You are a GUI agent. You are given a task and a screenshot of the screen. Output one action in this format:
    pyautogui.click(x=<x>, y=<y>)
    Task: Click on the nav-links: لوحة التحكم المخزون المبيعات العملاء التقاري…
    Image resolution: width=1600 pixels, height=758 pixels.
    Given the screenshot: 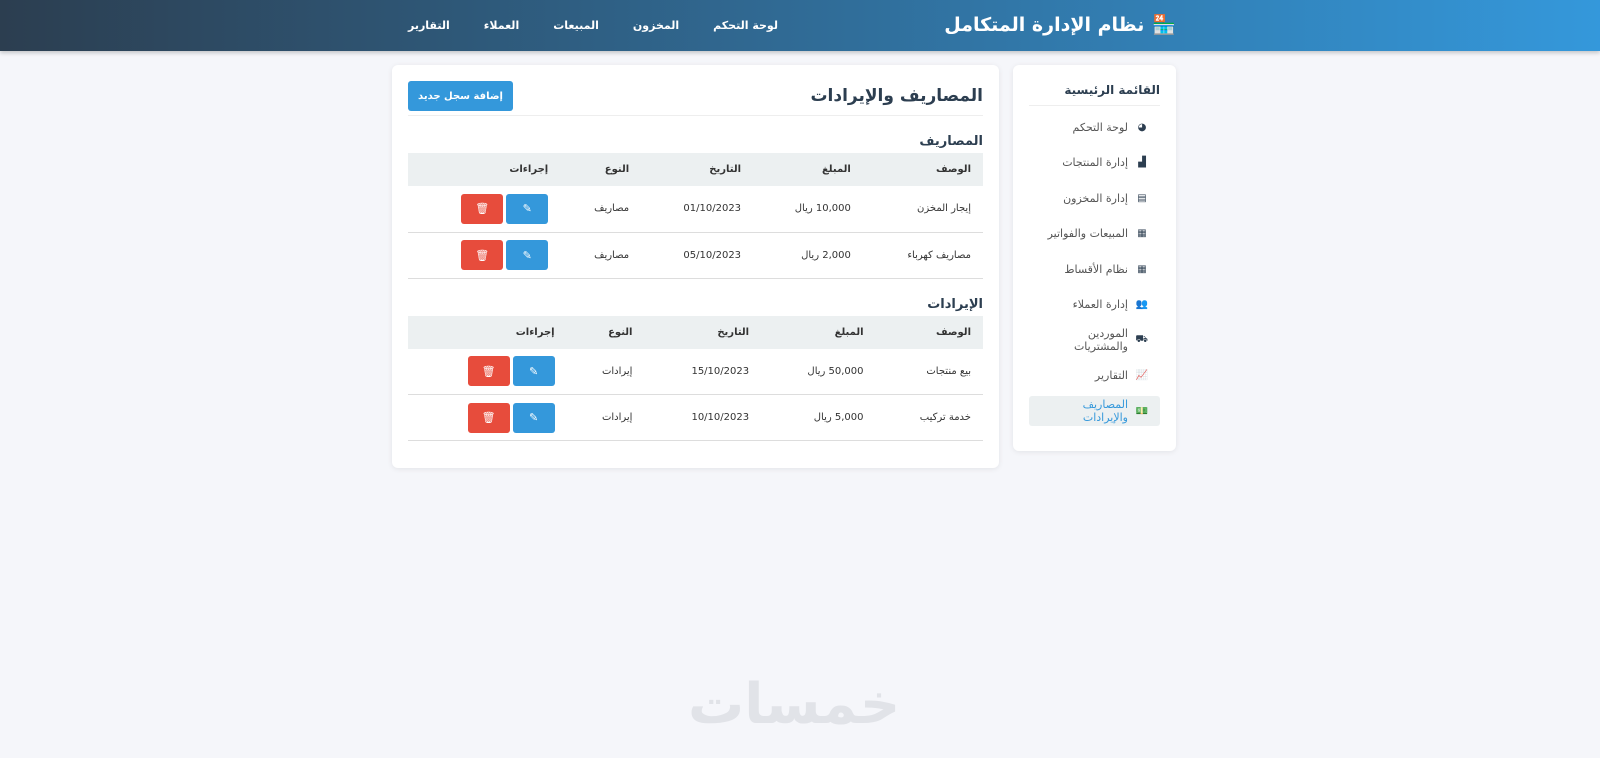 What is the action you would take?
    pyautogui.click(x=593, y=25)
    